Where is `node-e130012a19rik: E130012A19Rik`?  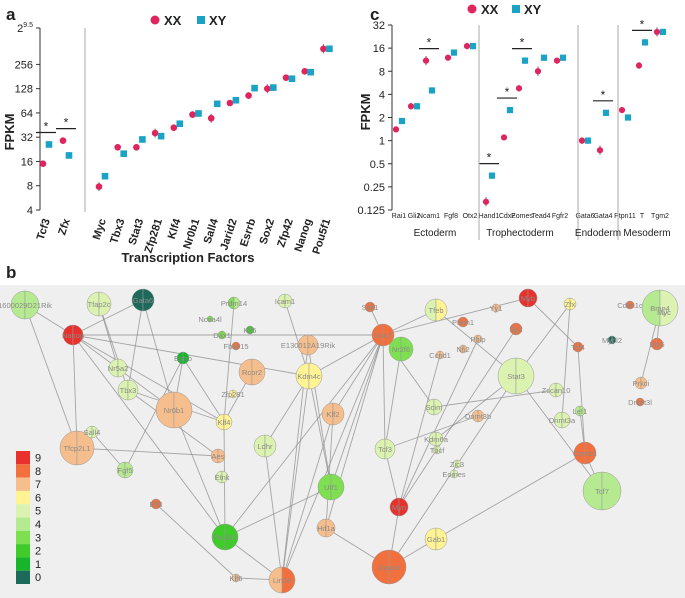
node-e130012a19rik: E130012A19Rik is located at coordinates (308, 345).